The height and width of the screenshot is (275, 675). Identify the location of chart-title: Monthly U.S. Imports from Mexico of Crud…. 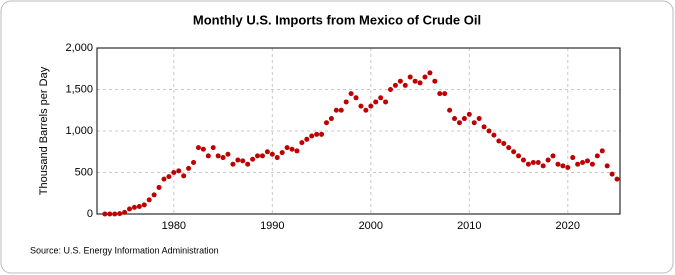
(337, 19).